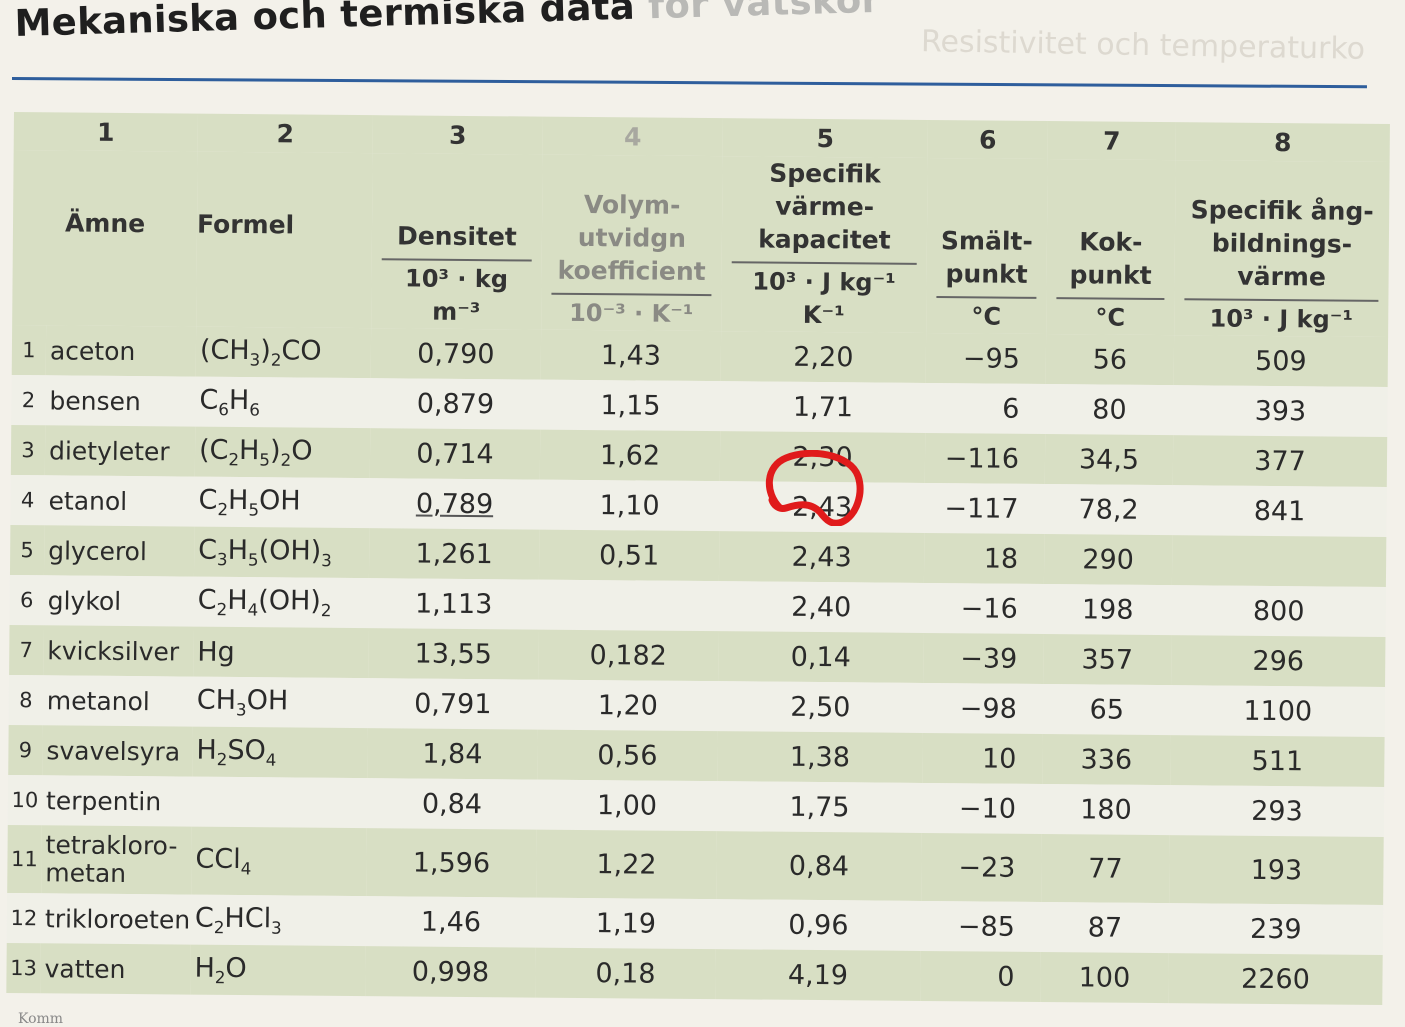  What do you see at coordinates (689, 83) in the screenshot?
I see `title-rule` at bounding box center [689, 83].